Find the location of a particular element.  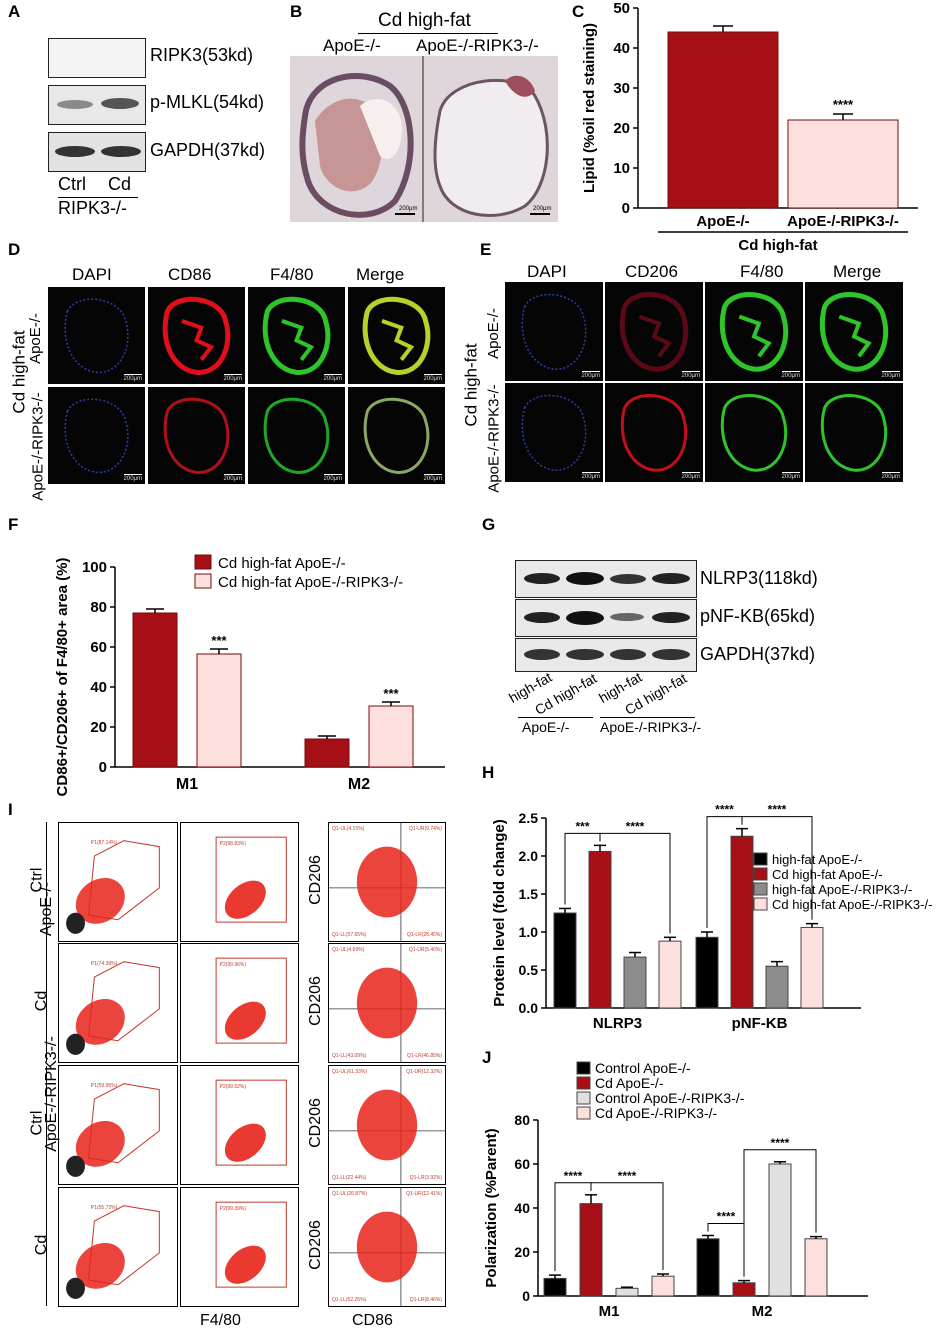

gate-label: P1(55.72%) is located at coordinates (104, 1207).